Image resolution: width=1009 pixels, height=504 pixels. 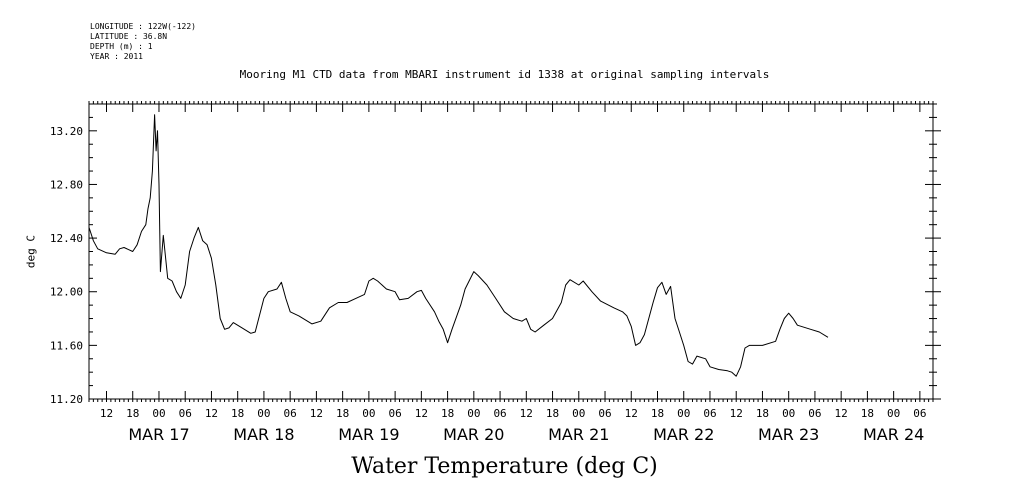 I want to click on y-tick-label: 13.20, so click(x=66, y=131).